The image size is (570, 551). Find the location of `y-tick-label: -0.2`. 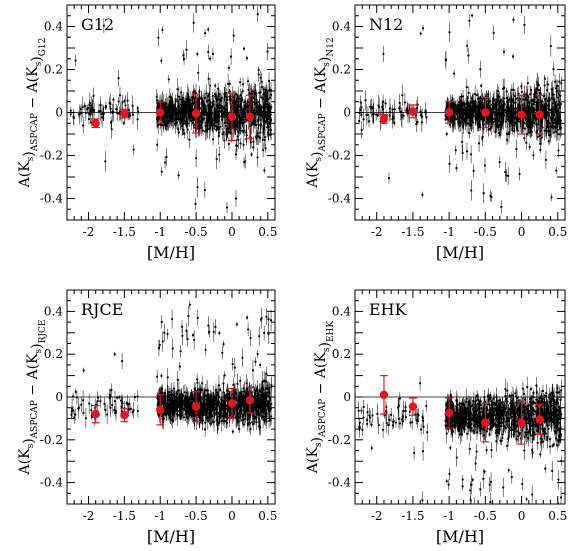

y-tick-label: -0.2 is located at coordinates (339, 156).